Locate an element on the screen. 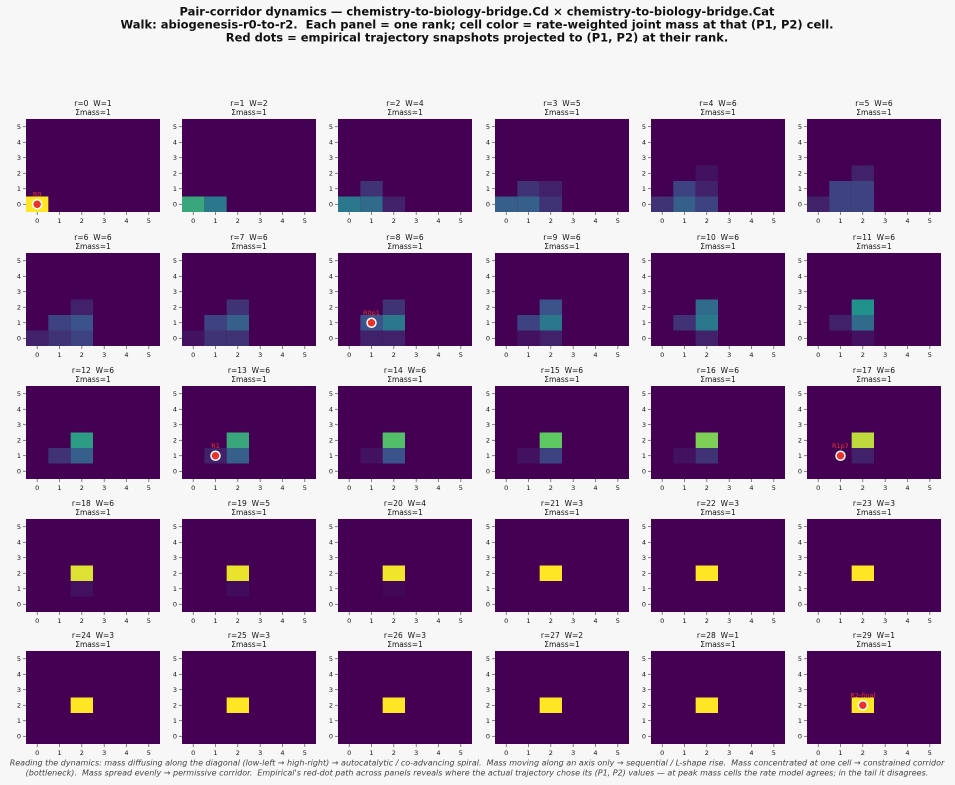 This screenshot has height=785, width=955. dot-label: R1p7 is located at coordinates (840, 446).